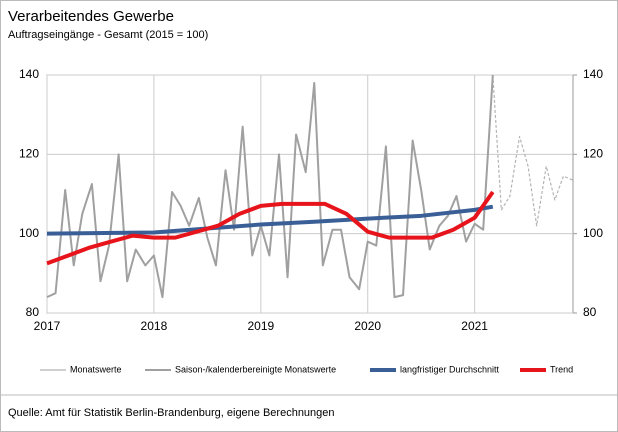 The width and height of the screenshot is (618, 432). I want to click on x-tick-label: 2018, so click(154, 326).